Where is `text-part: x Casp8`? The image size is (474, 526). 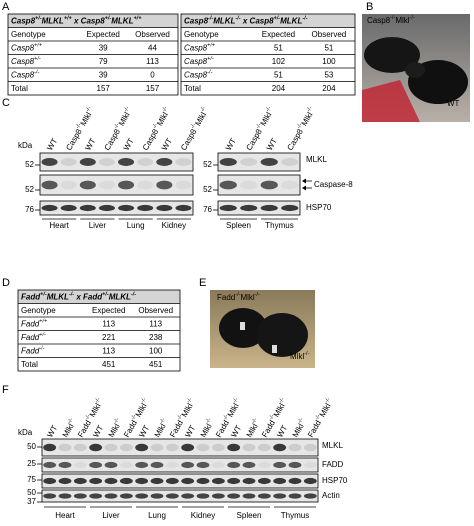
text-part: x Casp8 is located at coordinates (257, 20).